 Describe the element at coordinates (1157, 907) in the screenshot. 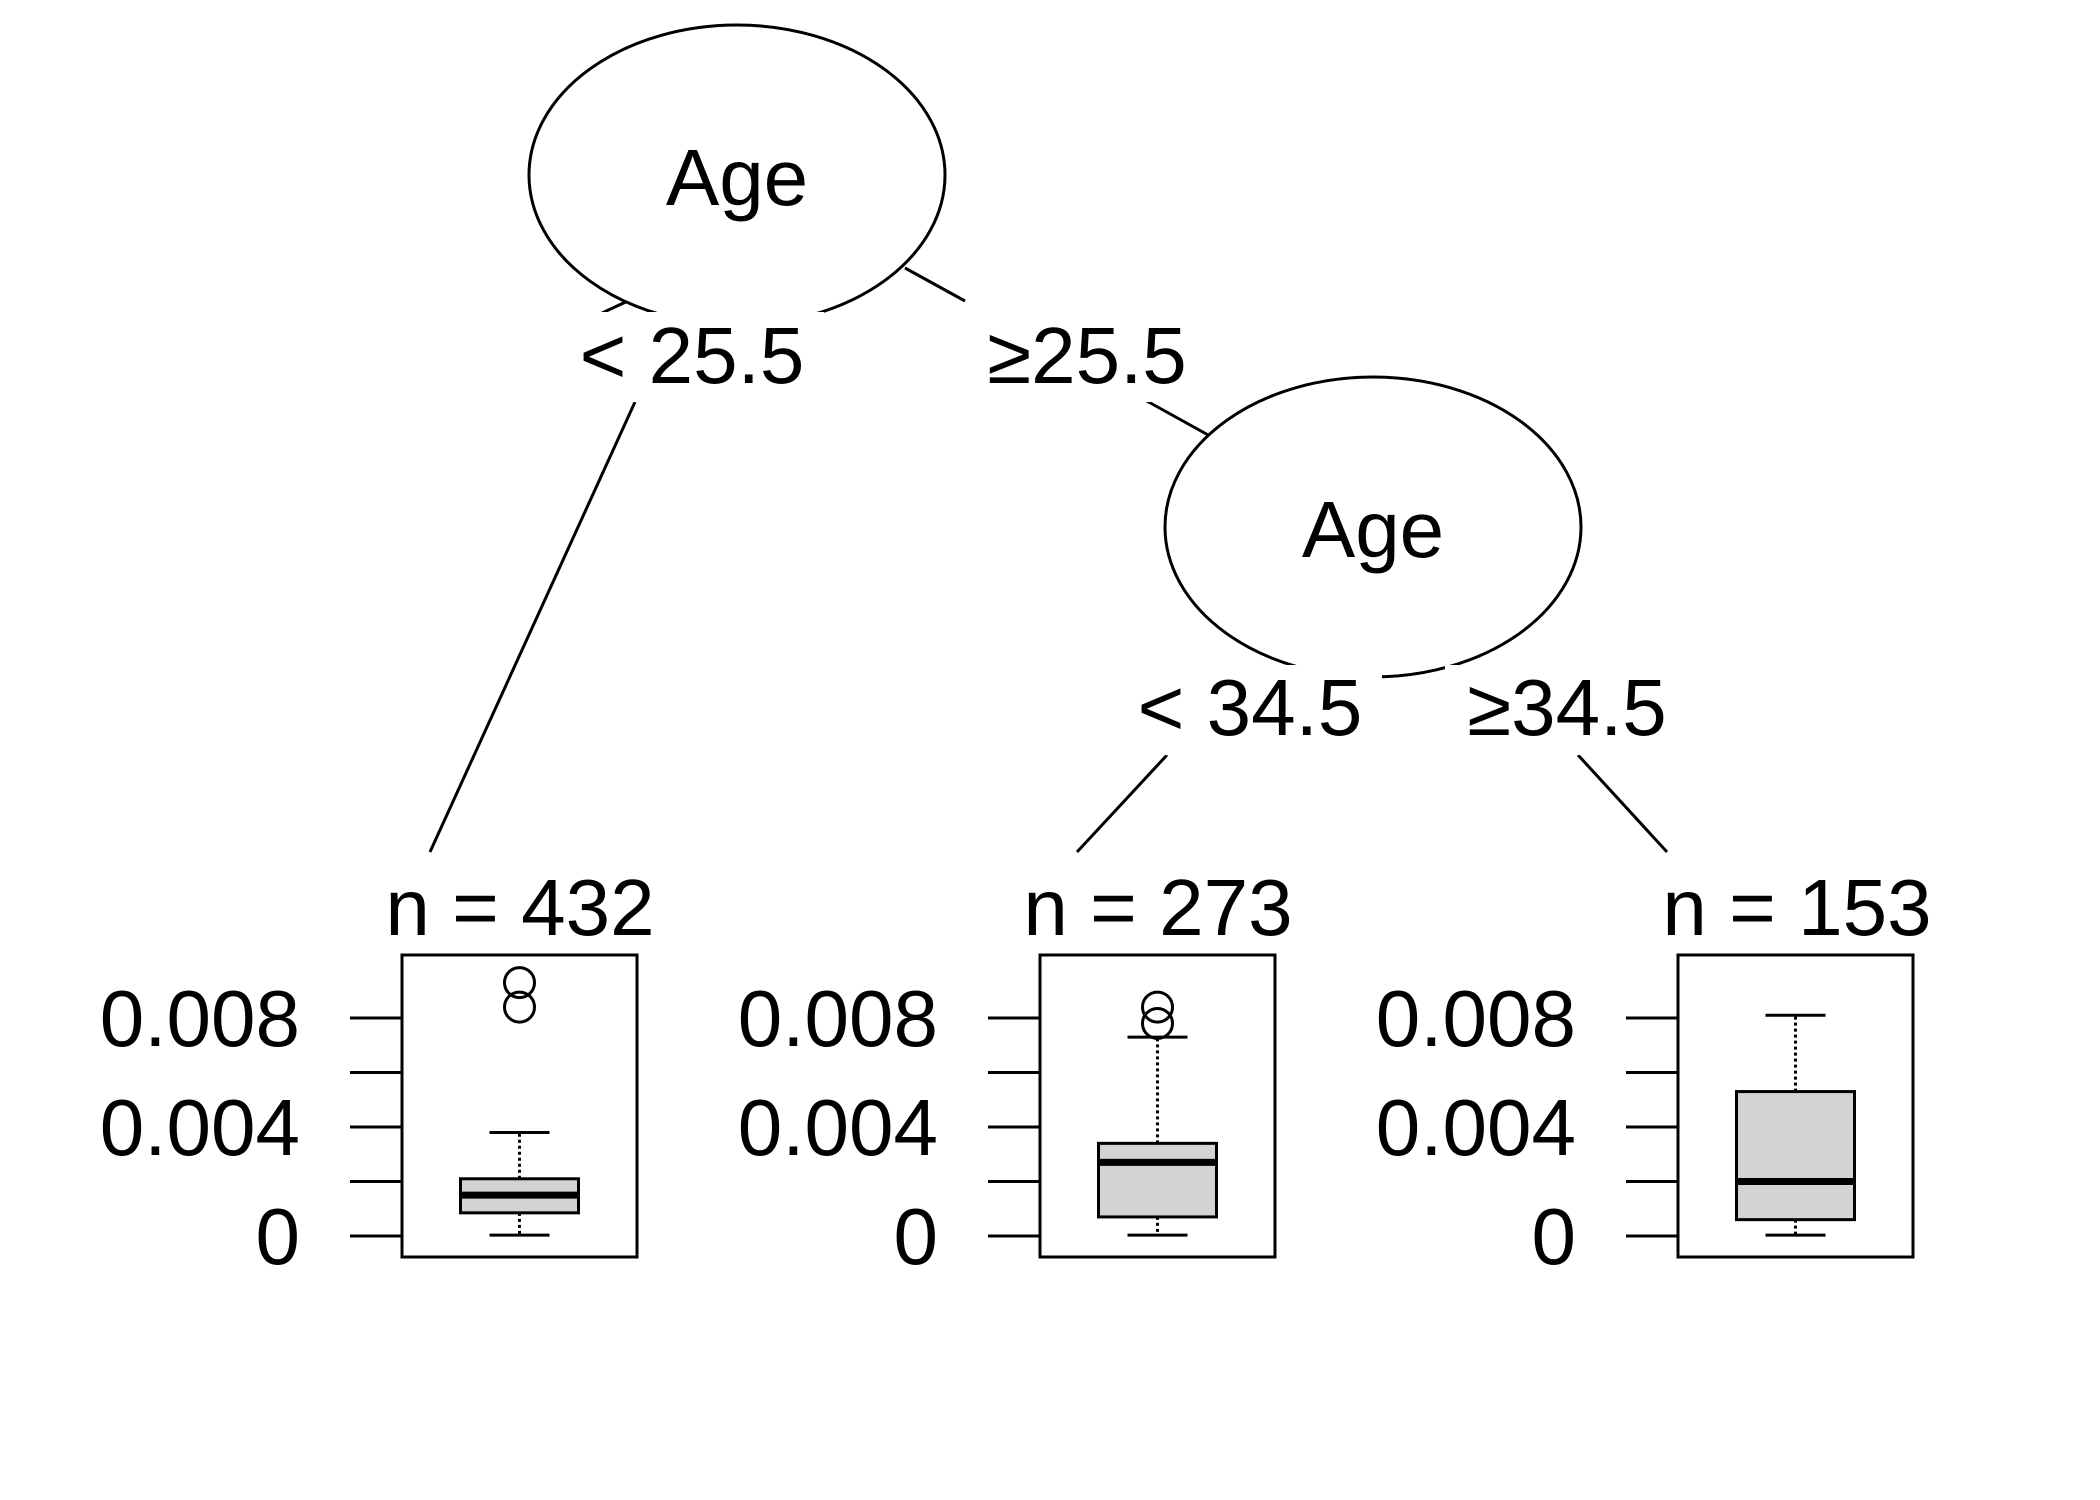

I see `leaf-n-label: n = 273` at that location.